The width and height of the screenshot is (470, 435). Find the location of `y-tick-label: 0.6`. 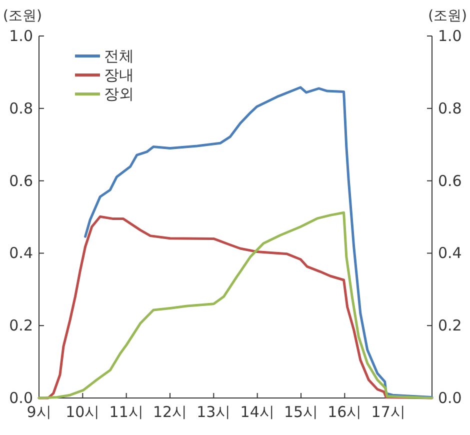

y-tick-label: 0.6 is located at coordinates (21, 181).